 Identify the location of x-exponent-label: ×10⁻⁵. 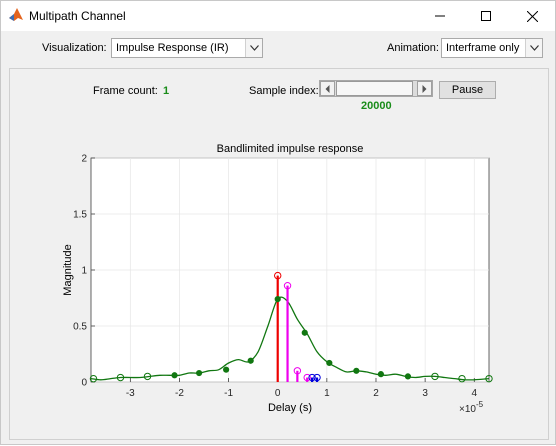
(471, 407).